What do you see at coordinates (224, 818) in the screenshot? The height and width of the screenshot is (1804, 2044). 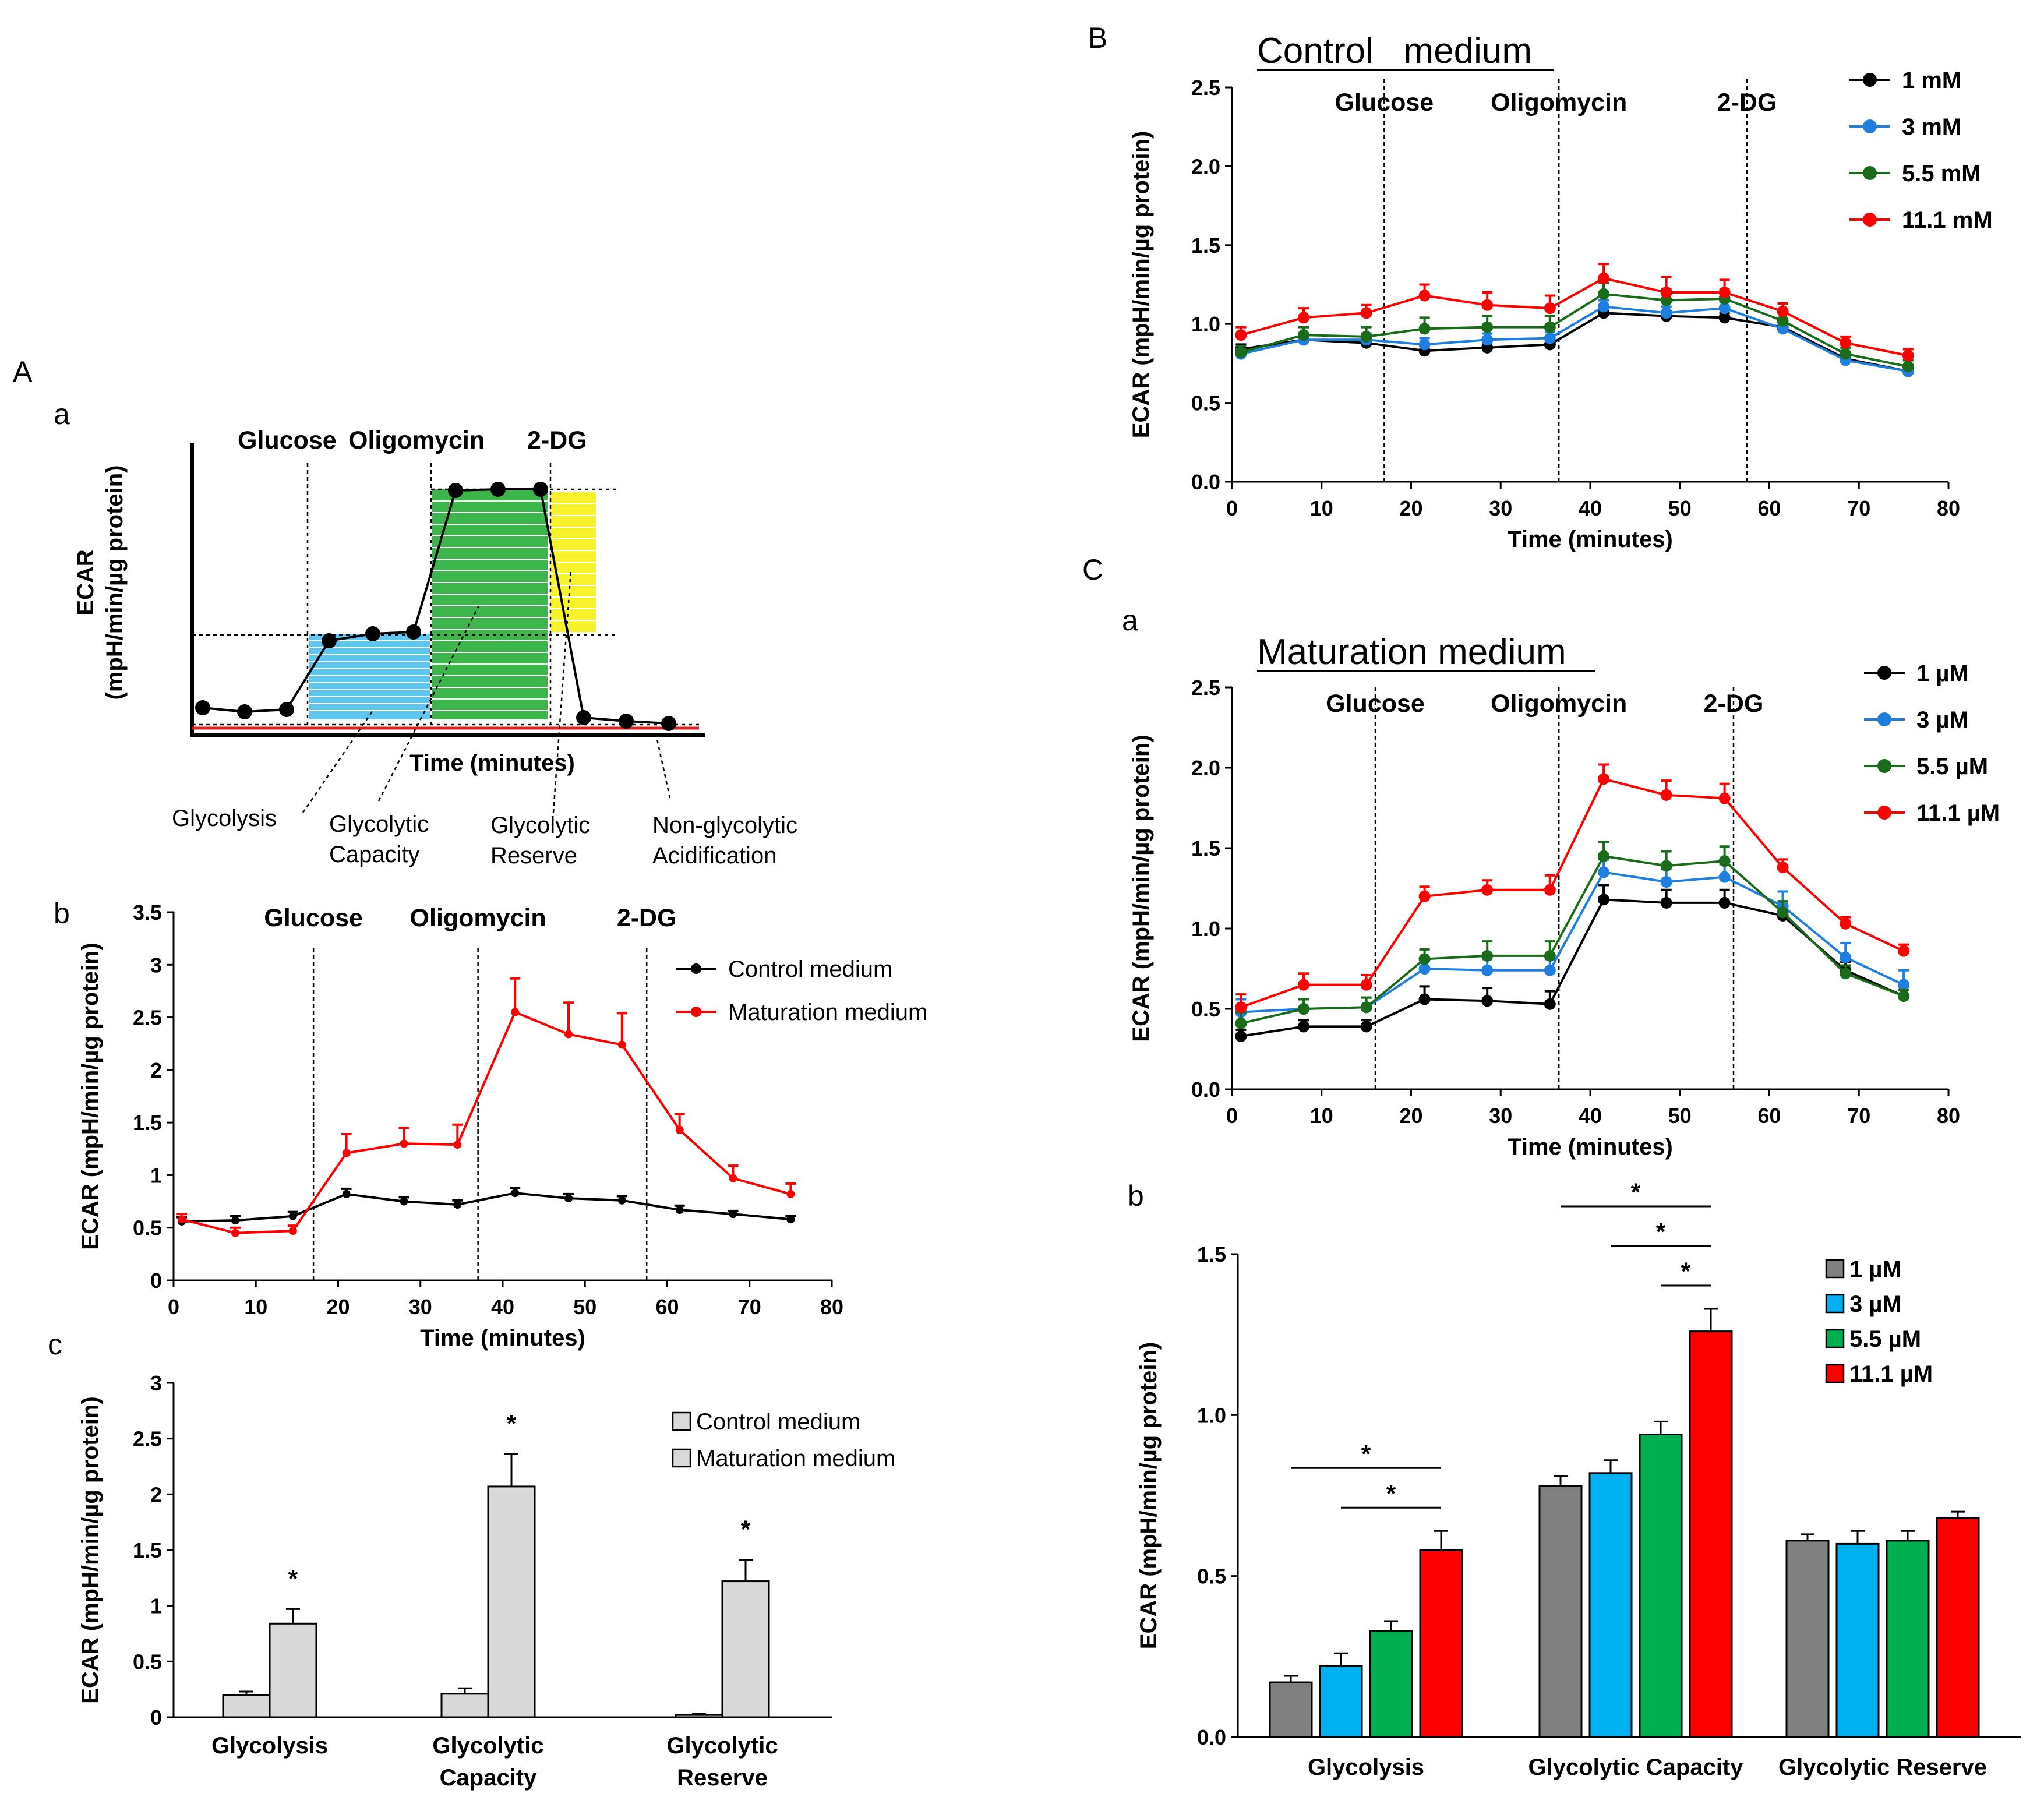 I see `schematic-label-glycolysis: Glycolysis` at bounding box center [224, 818].